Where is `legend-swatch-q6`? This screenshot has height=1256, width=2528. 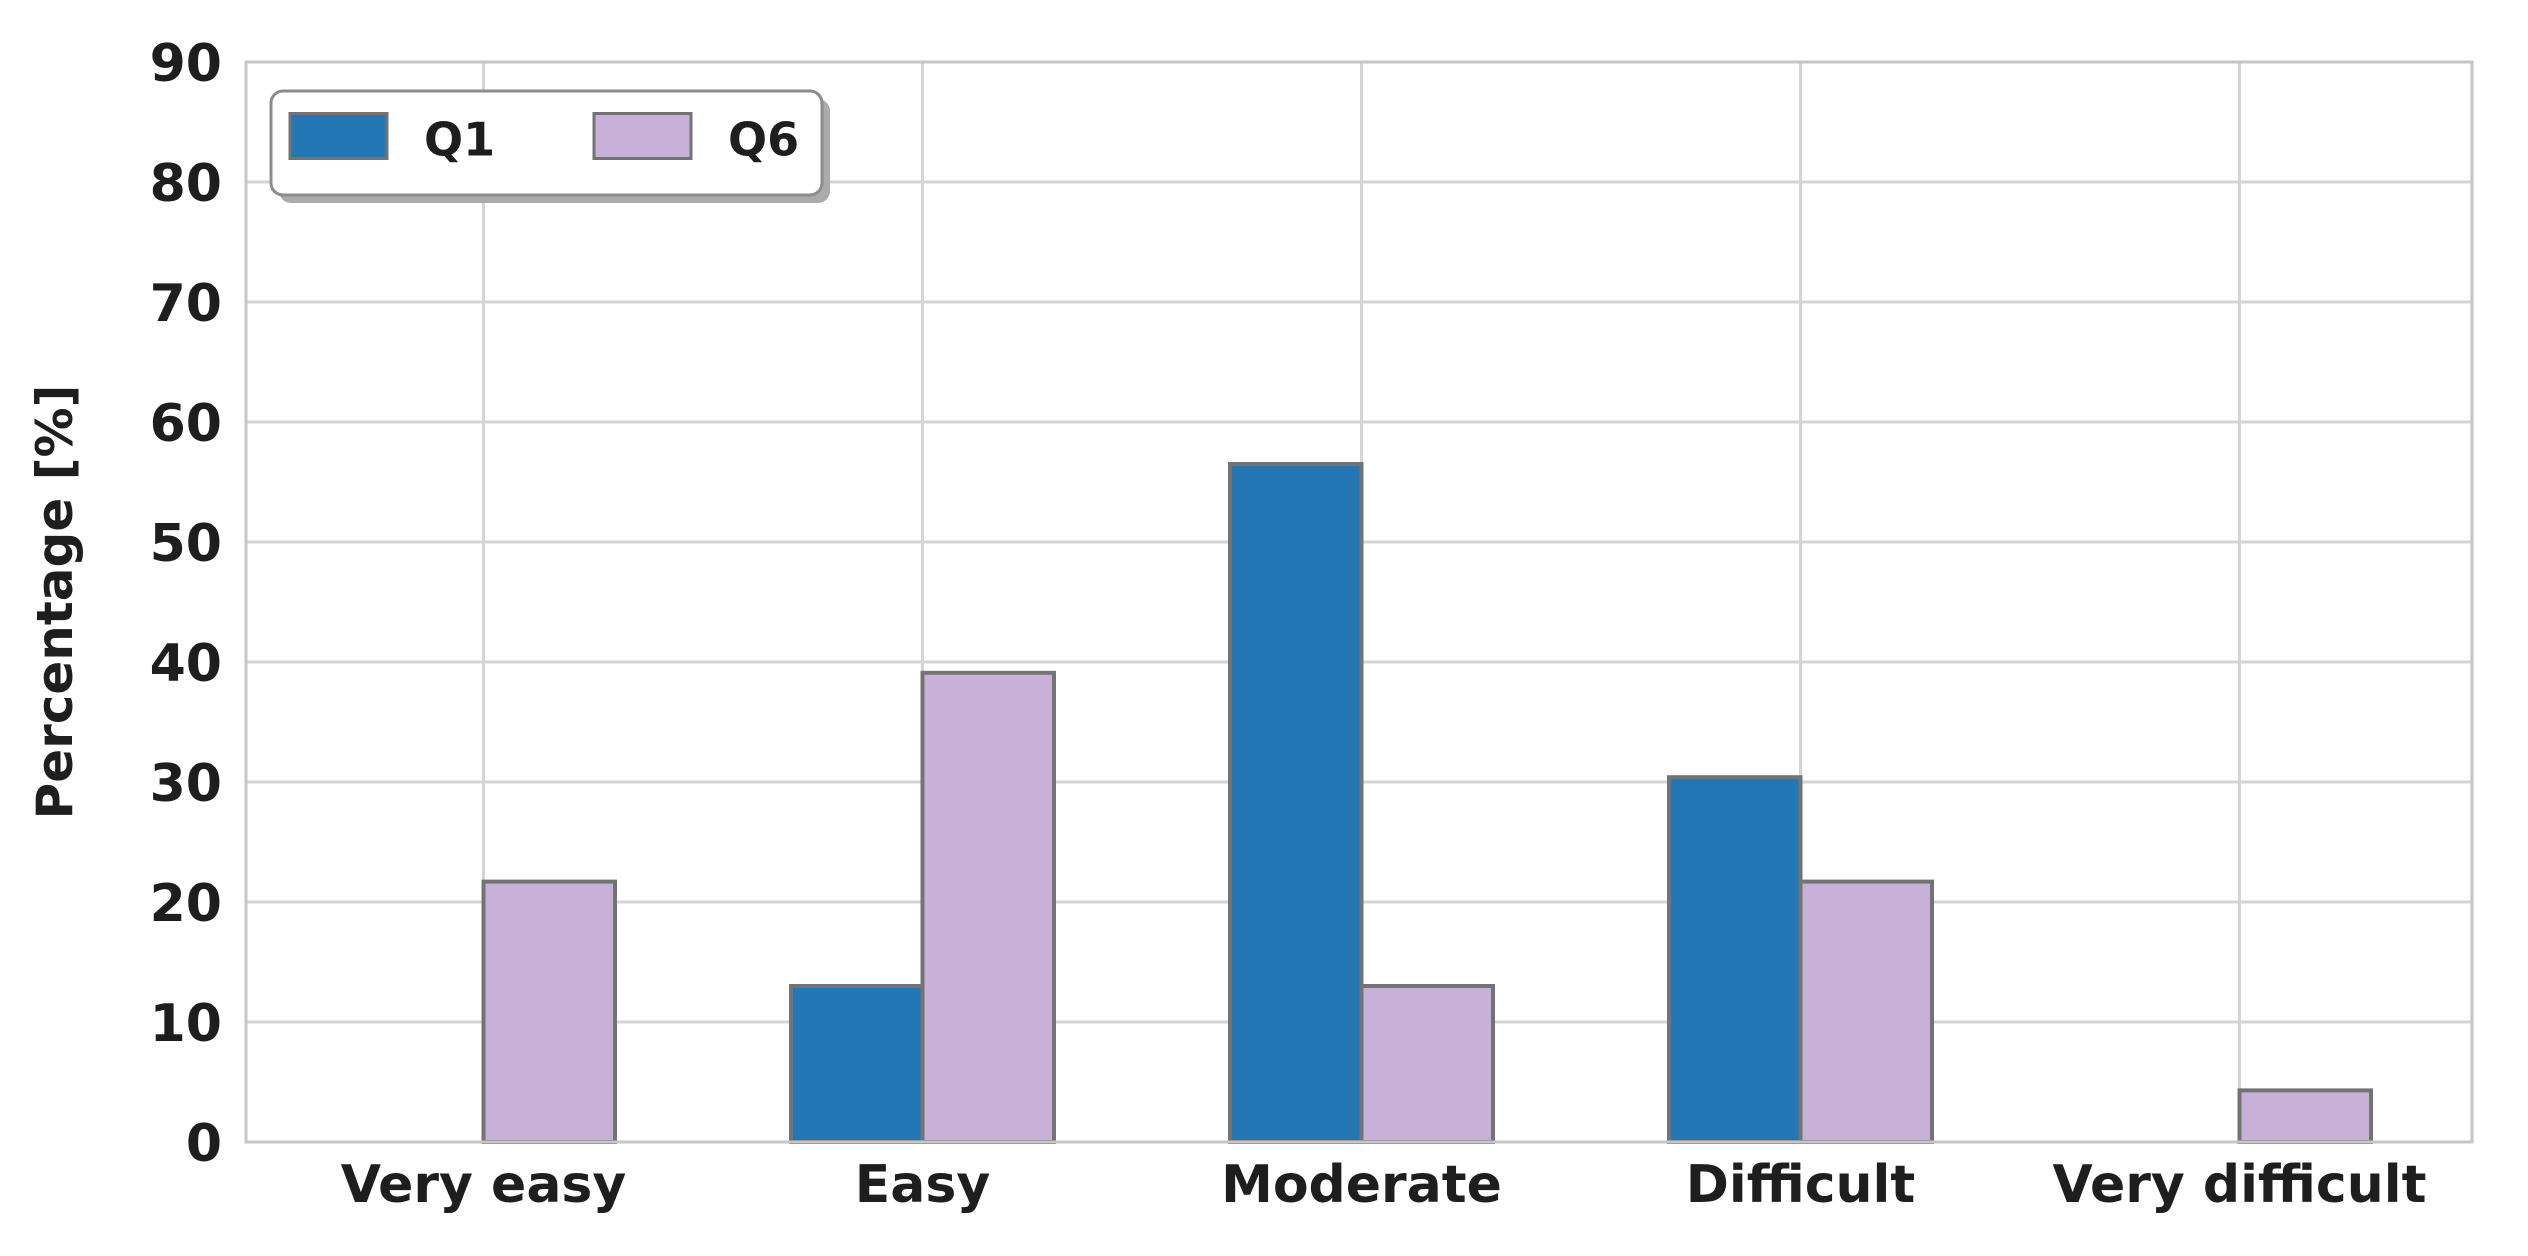 legend-swatch-q6 is located at coordinates (642, 136).